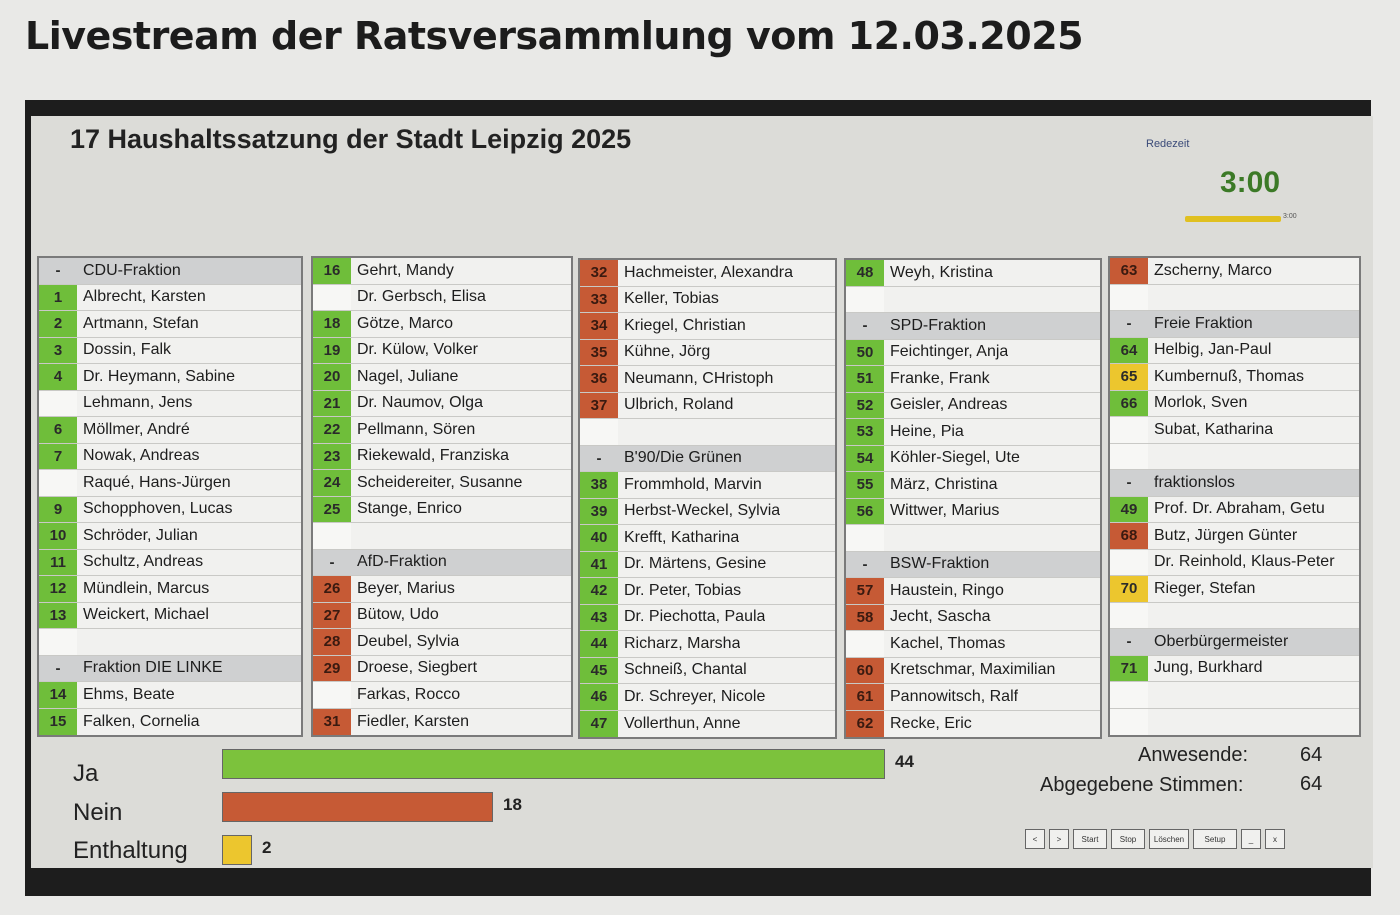  Describe the element at coordinates (599, 591) in the screenshot. I see `seat-number: 42` at that location.